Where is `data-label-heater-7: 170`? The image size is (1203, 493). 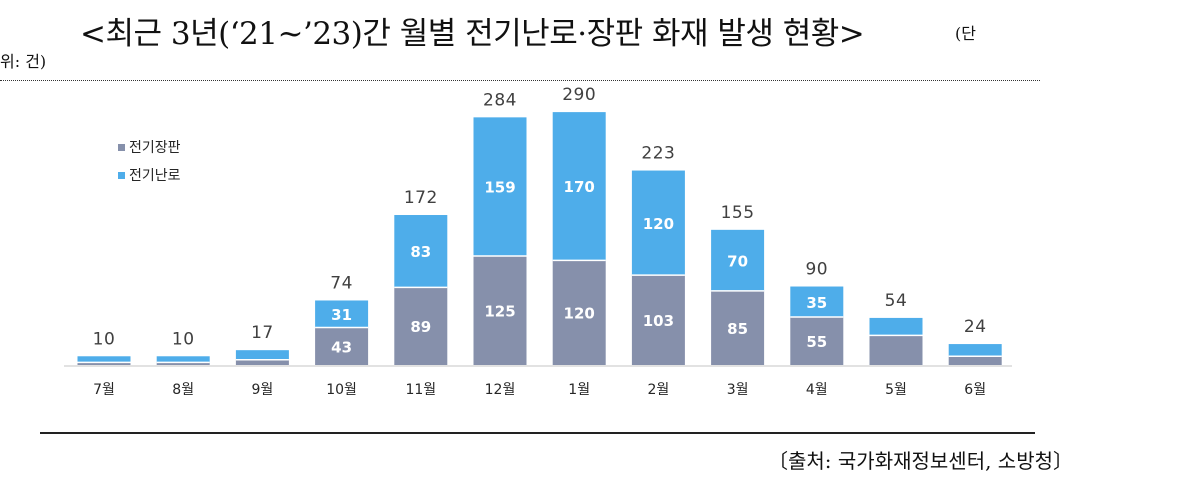 data-label-heater-7: 170 is located at coordinates (579, 187).